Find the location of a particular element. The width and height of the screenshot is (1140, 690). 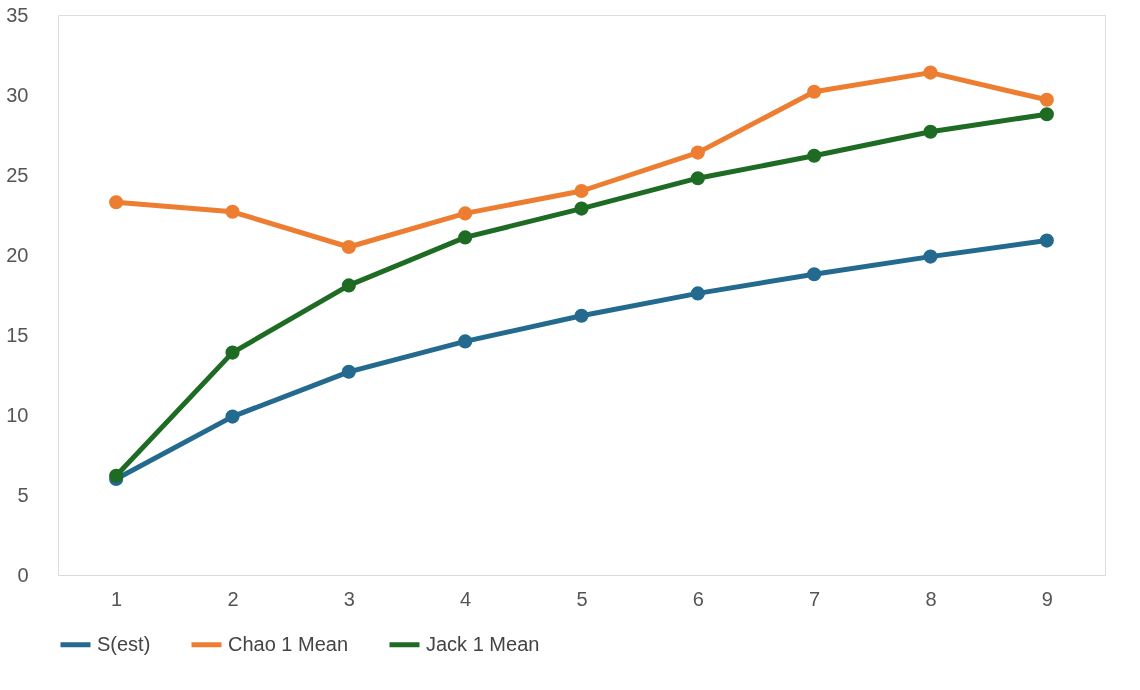

x-tick-label: 5 is located at coordinates (582, 598).